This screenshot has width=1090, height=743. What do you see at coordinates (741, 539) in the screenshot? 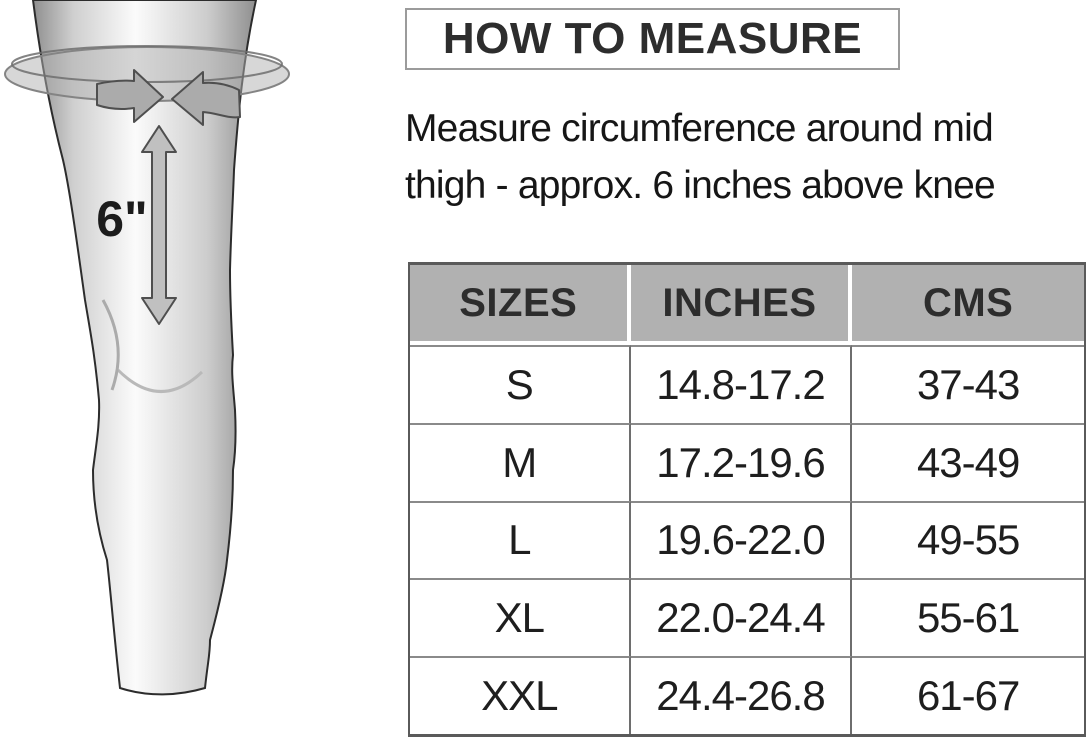
I see `inches-cell: 19.6-22.0` at bounding box center [741, 539].